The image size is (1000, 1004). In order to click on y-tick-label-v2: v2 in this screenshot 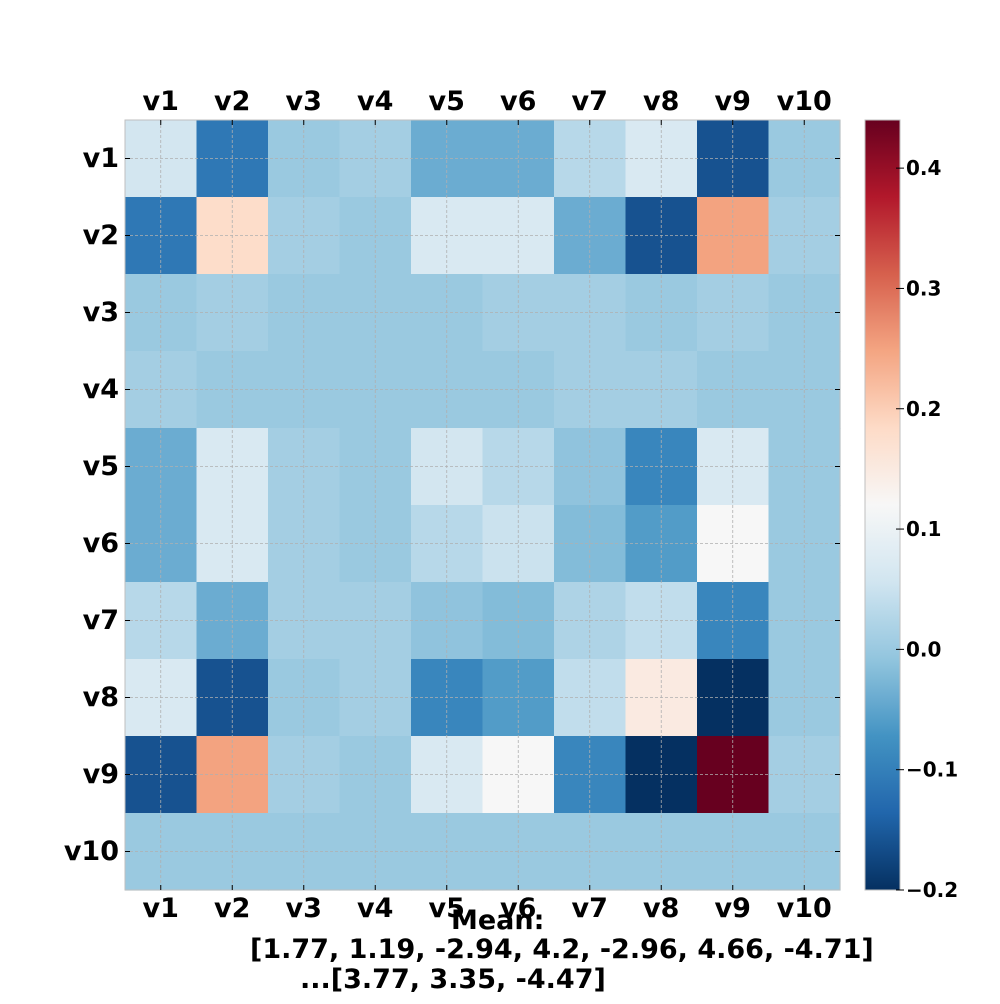, I will do `click(101, 235)`.